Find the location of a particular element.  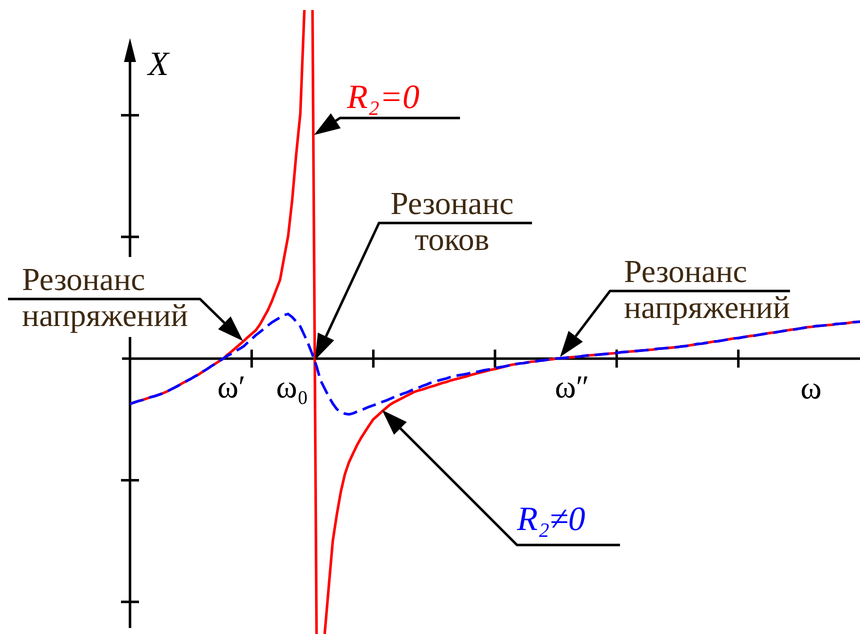

annotation: Резонанс токов is located at coordinates (452, 221).